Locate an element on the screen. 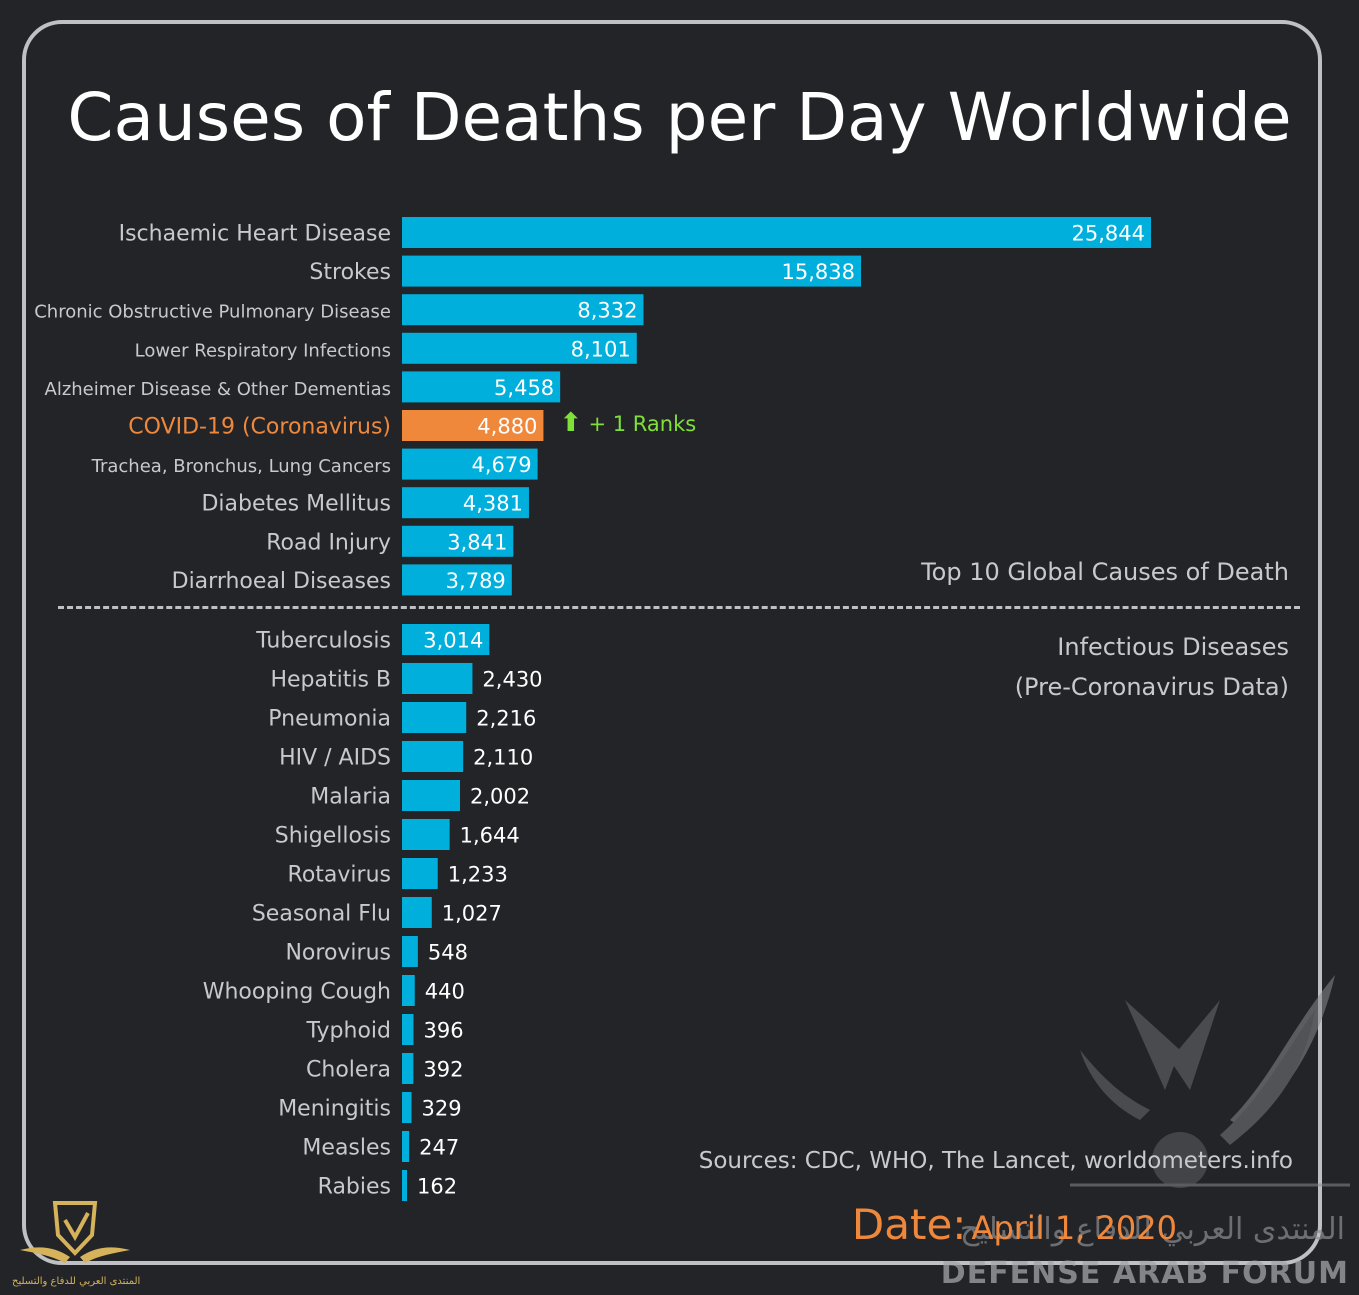 The image size is (1359, 1295). category-label-1-7: Seasonal Flu is located at coordinates (321, 914).